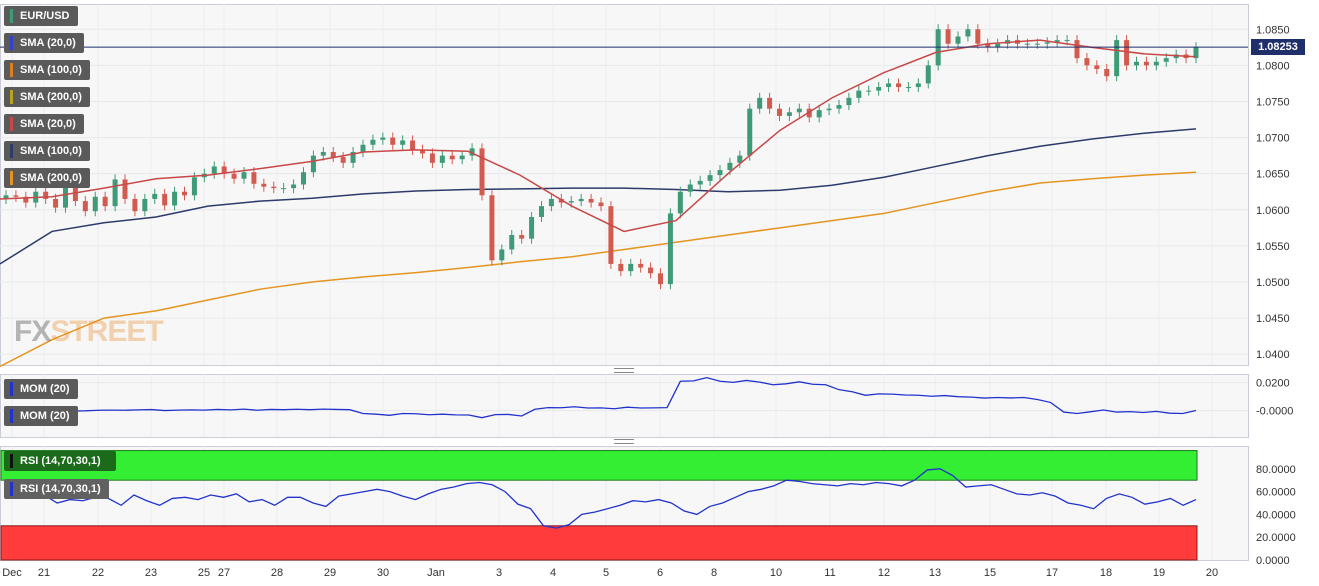 The height and width of the screenshot is (586, 1319). I want to click on legend-sma-20-b: SMA (20,0), so click(44, 124).